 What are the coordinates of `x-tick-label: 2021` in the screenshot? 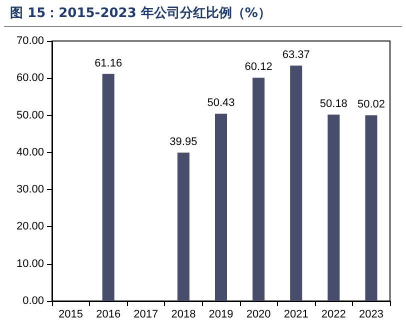 It's located at (296, 314).